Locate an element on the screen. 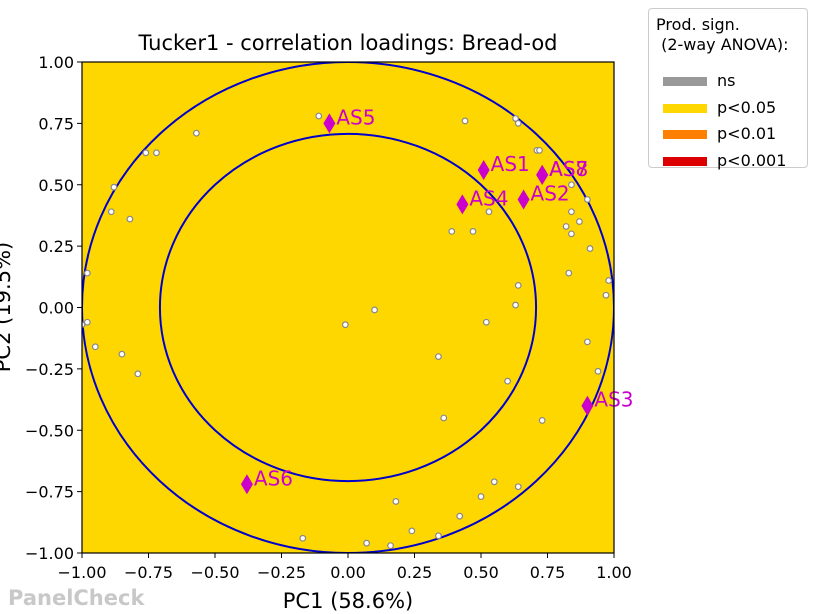  x-tick-label: 0.50 is located at coordinates (481, 572).